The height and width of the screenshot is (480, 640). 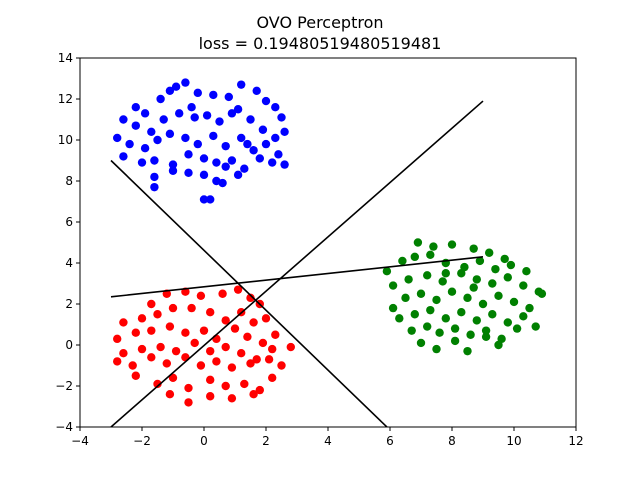 What do you see at coordinates (69, 222) in the screenshot?
I see `y-tick-label: 6` at bounding box center [69, 222].